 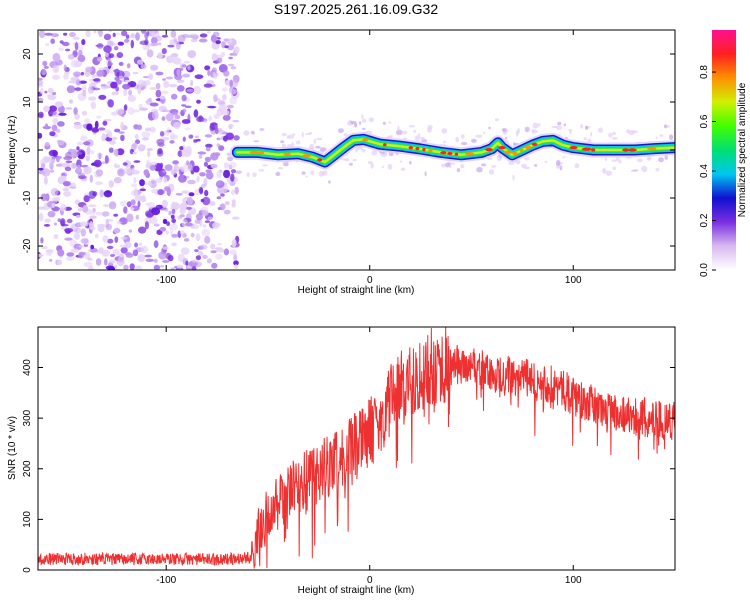 I want to click on colorbar-tick-label: 0.4, so click(x=704, y=171).